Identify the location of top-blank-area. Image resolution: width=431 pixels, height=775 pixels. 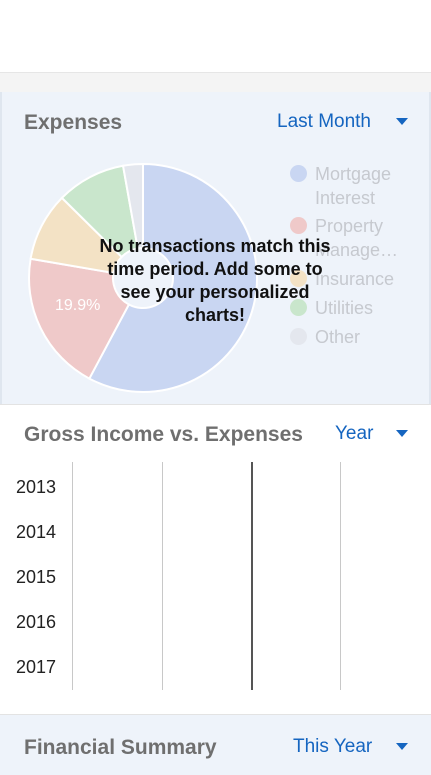
(215, 36).